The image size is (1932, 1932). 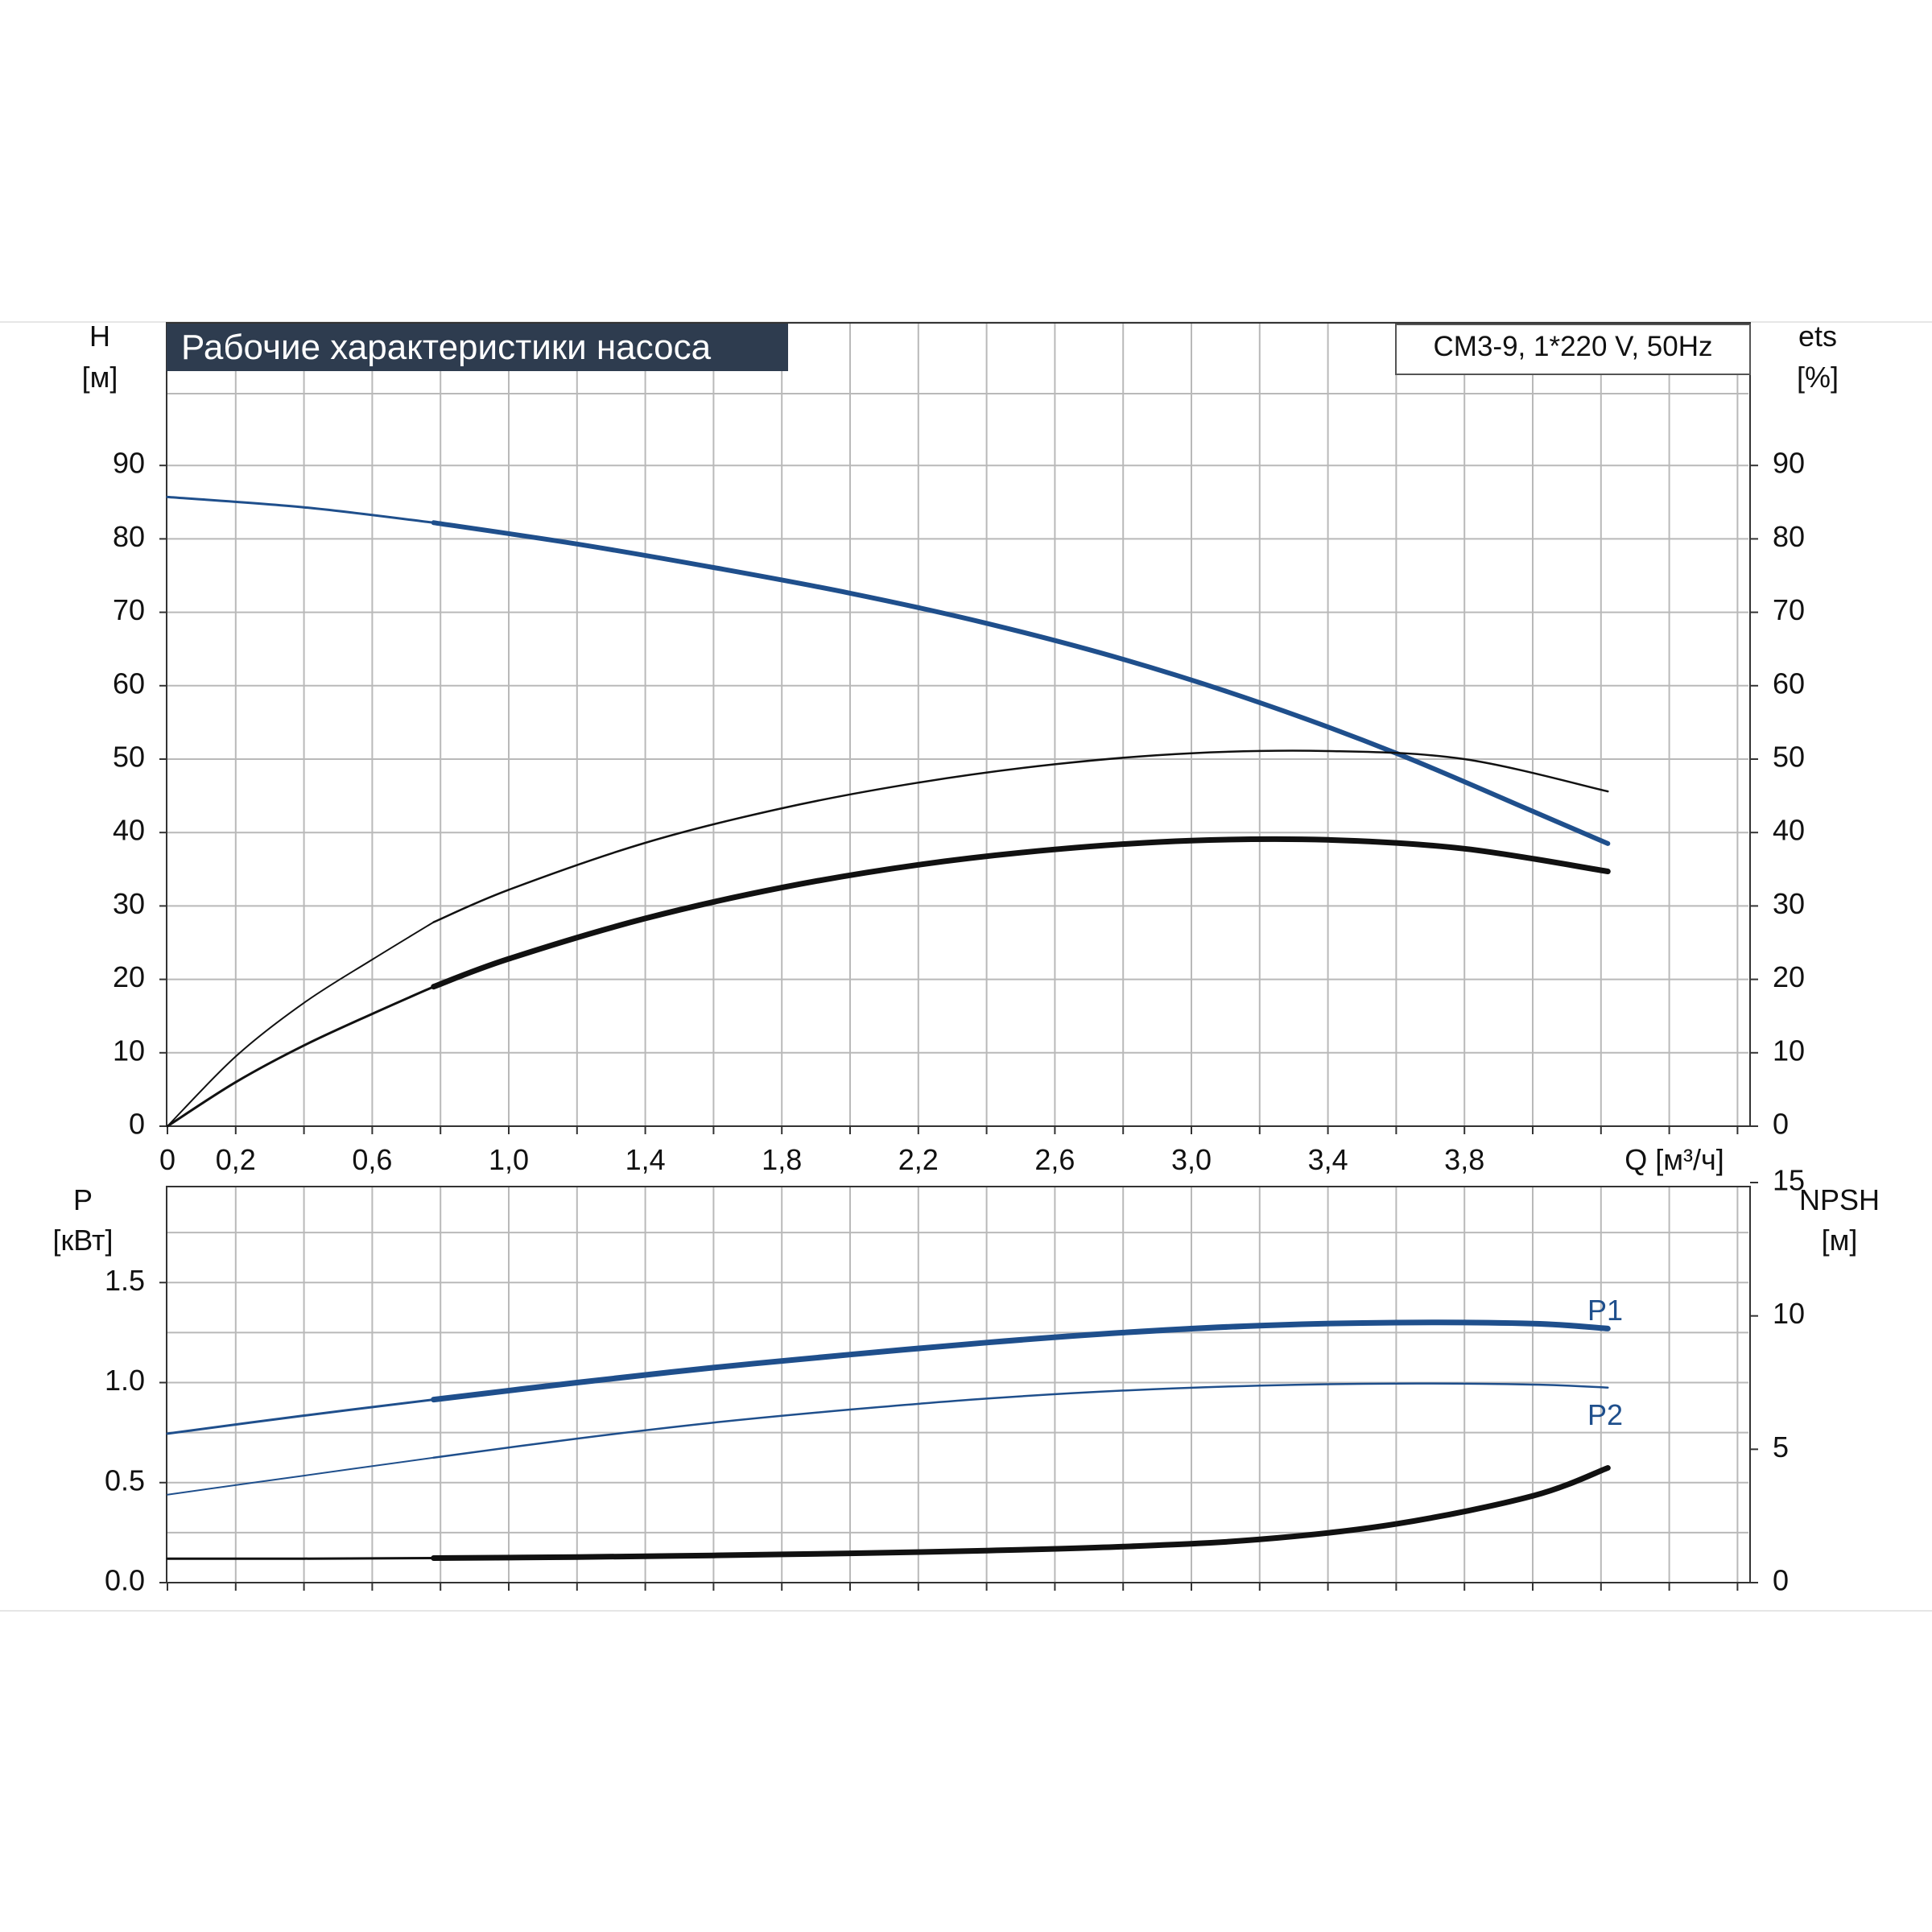 What do you see at coordinates (129, 903) in the screenshot?
I see `y-left-tick-label: 30` at bounding box center [129, 903].